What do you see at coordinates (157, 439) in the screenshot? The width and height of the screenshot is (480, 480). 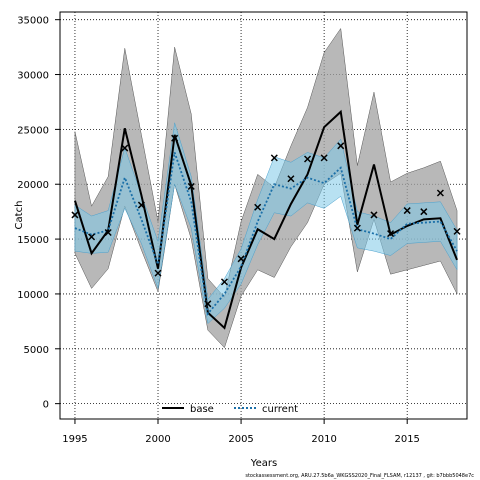 I see `x-tick-label: 2000` at bounding box center [157, 439].